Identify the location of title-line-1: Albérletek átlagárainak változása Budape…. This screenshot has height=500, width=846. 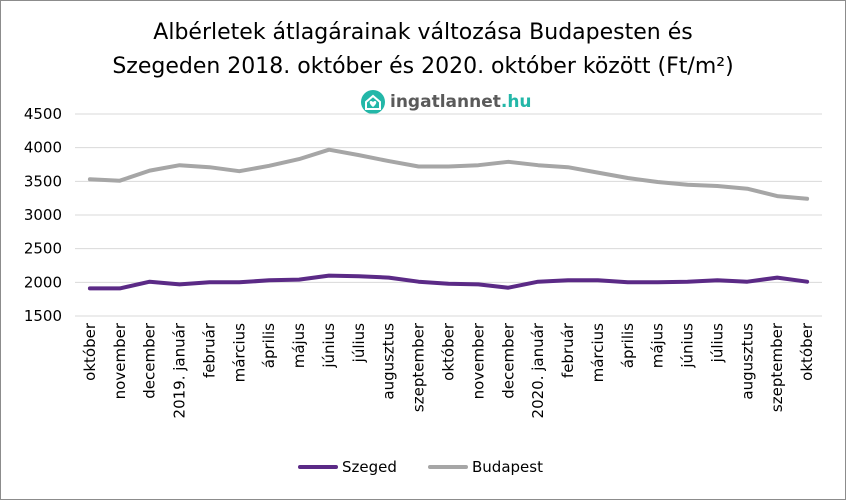
(423, 32).